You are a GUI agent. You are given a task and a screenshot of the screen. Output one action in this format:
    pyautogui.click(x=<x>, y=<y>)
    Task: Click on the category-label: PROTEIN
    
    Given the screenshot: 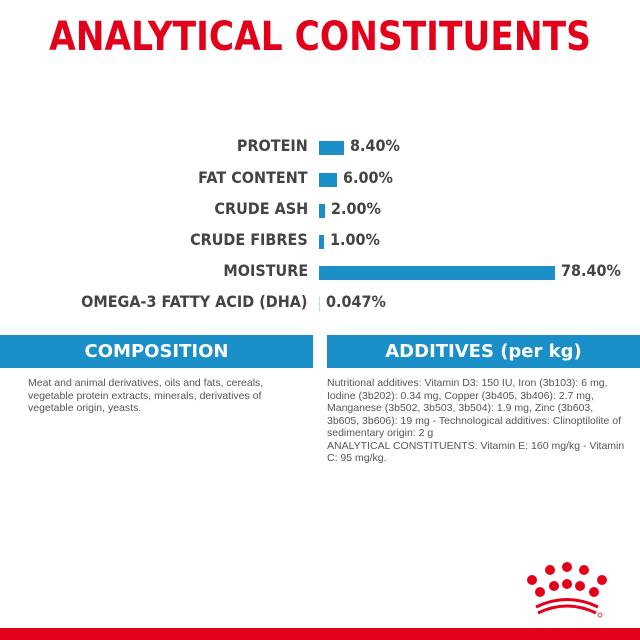 What is the action you would take?
    pyautogui.click(x=272, y=145)
    